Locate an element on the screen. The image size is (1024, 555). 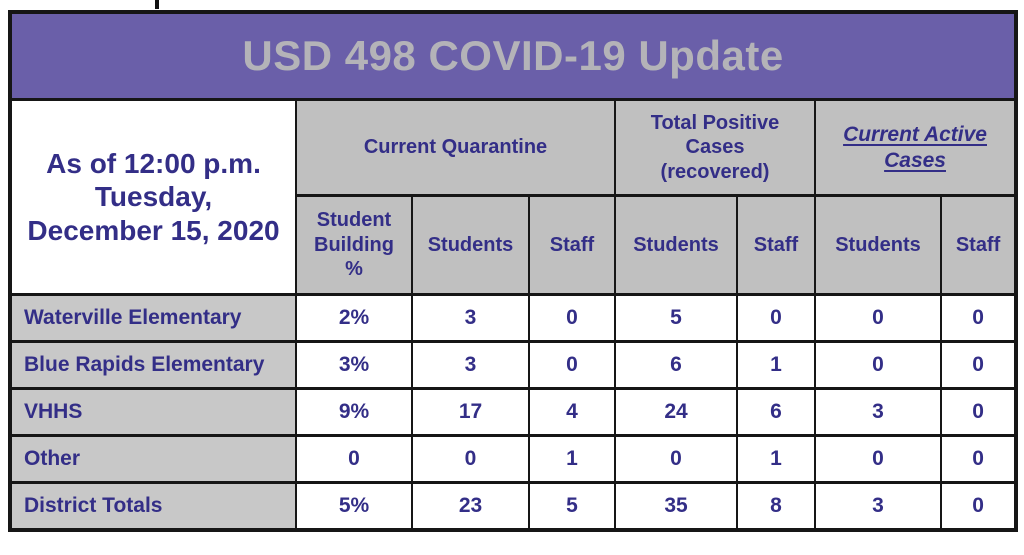
group-header-current-active-cases: Current Active Cases is located at coordinates (915, 147).